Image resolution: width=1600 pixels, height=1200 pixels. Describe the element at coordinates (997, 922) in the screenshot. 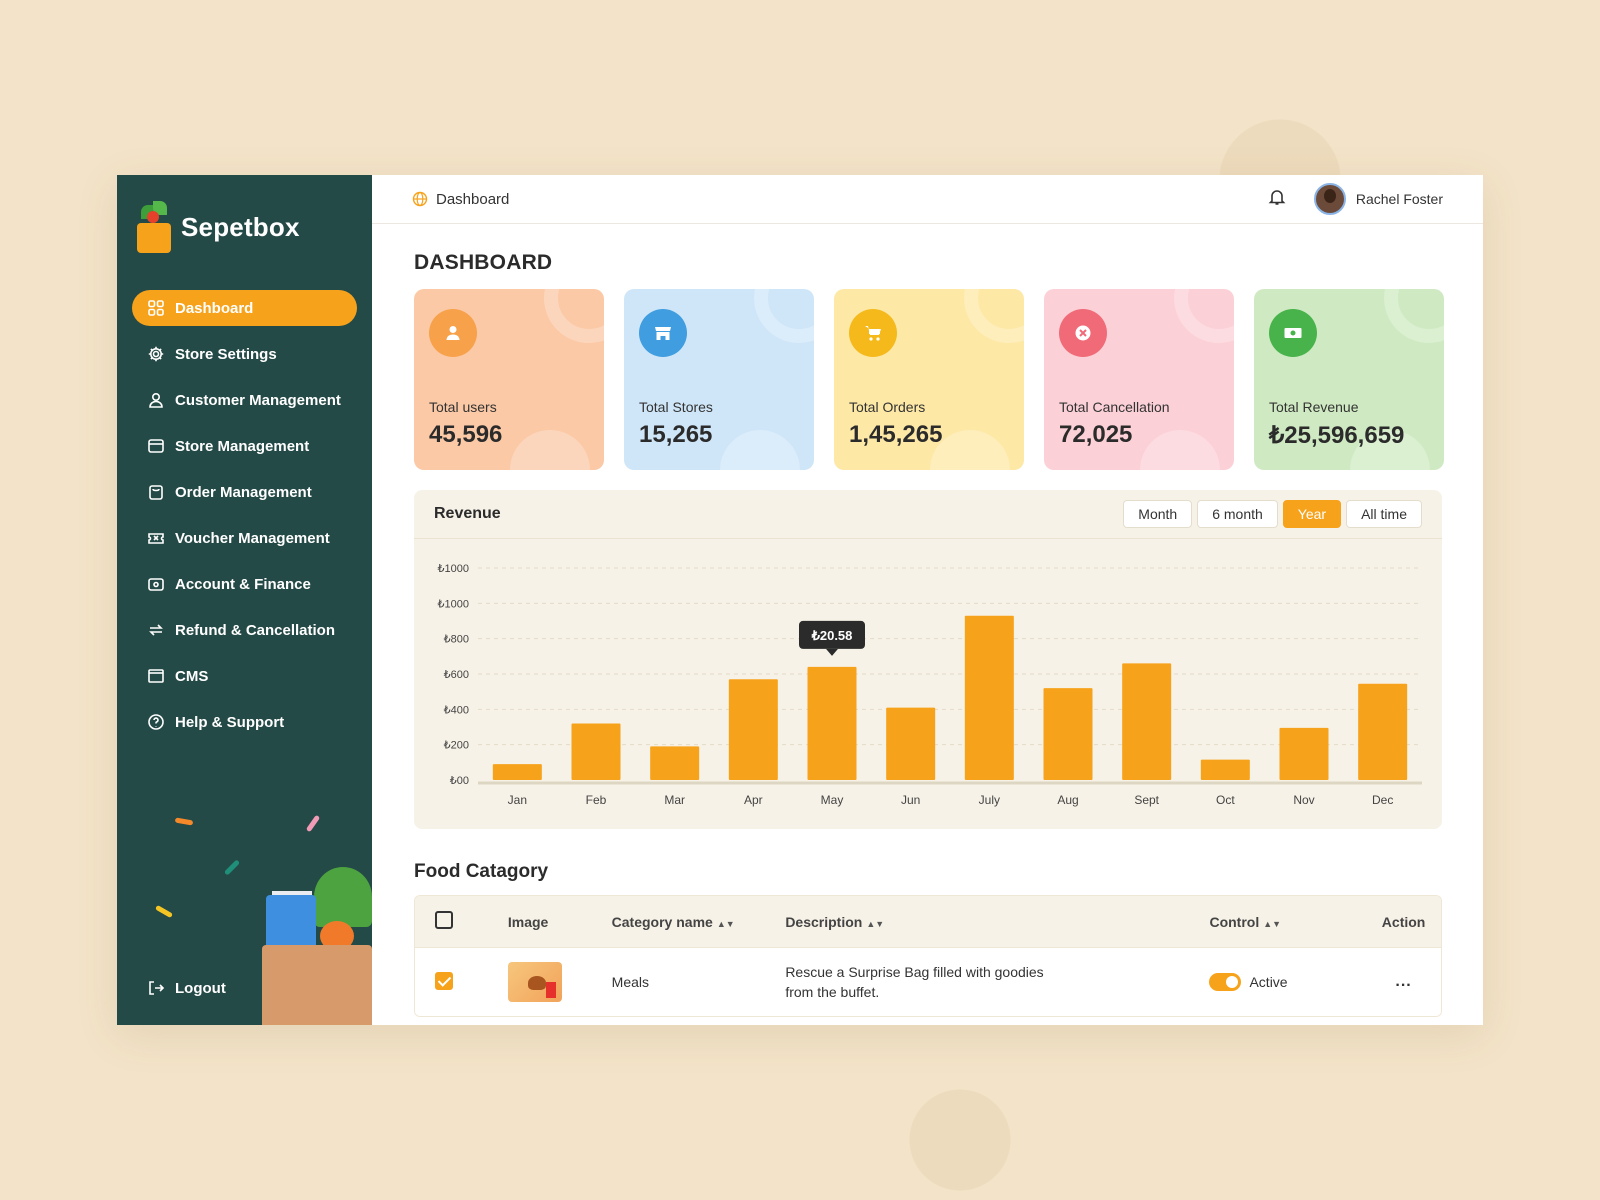

I see `column-header-description: Description ▲▼` at that location.